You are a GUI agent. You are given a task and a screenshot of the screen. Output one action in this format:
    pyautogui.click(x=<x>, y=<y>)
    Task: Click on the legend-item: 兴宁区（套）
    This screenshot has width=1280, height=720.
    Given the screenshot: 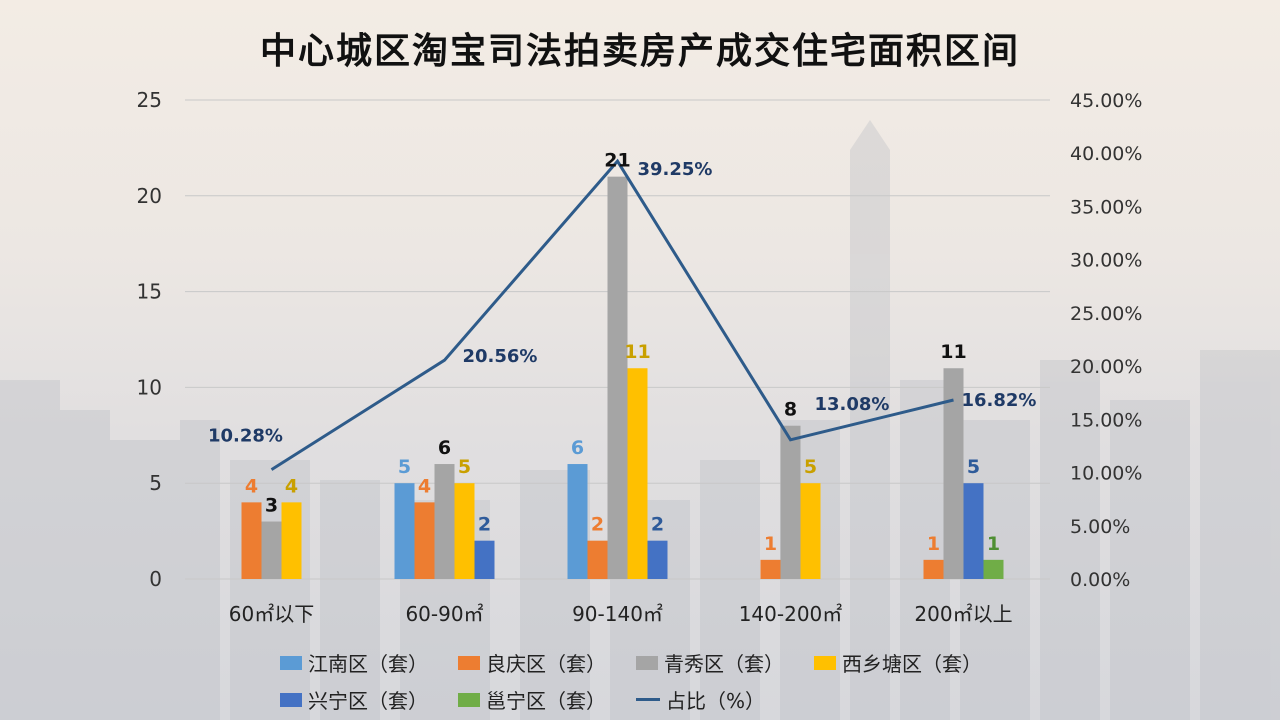 What is the action you would take?
    pyautogui.click(x=369, y=699)
    